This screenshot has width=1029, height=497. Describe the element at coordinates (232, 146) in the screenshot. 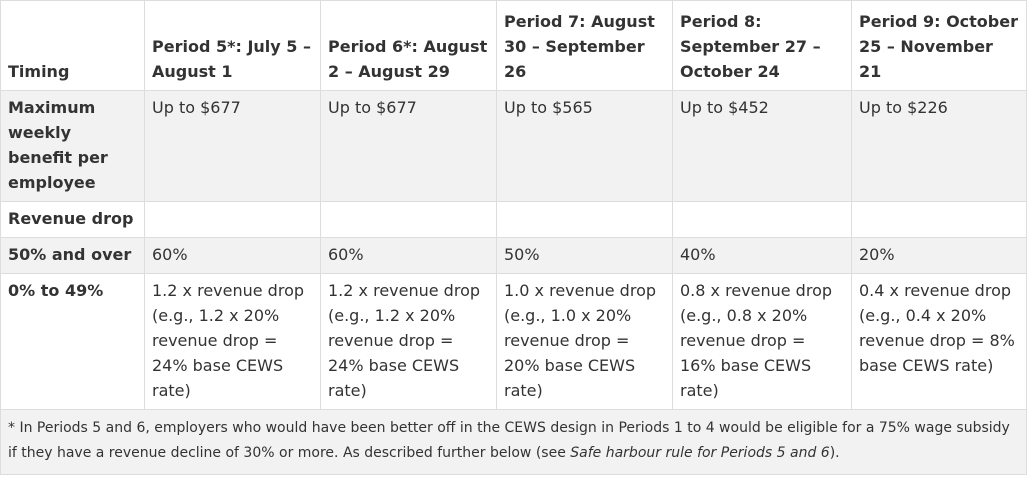

I see `max-benefit-period-5: Up to $677` at that location.